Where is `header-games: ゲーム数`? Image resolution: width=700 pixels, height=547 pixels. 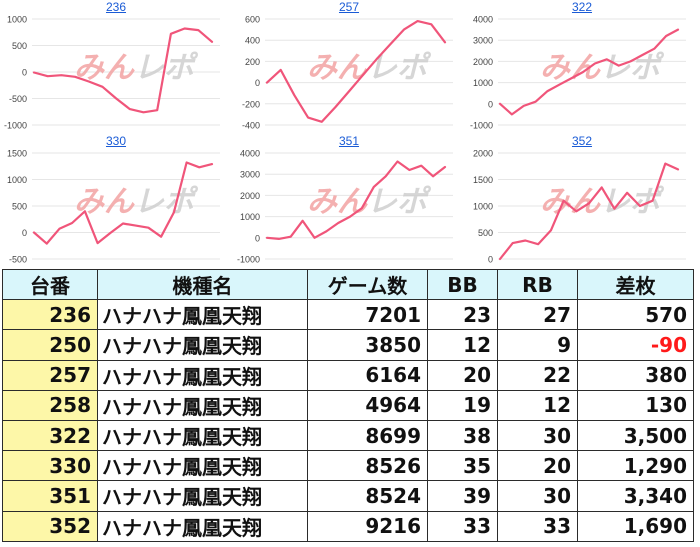
header-games: ゲーム数 is located at coordinates (367, 284).